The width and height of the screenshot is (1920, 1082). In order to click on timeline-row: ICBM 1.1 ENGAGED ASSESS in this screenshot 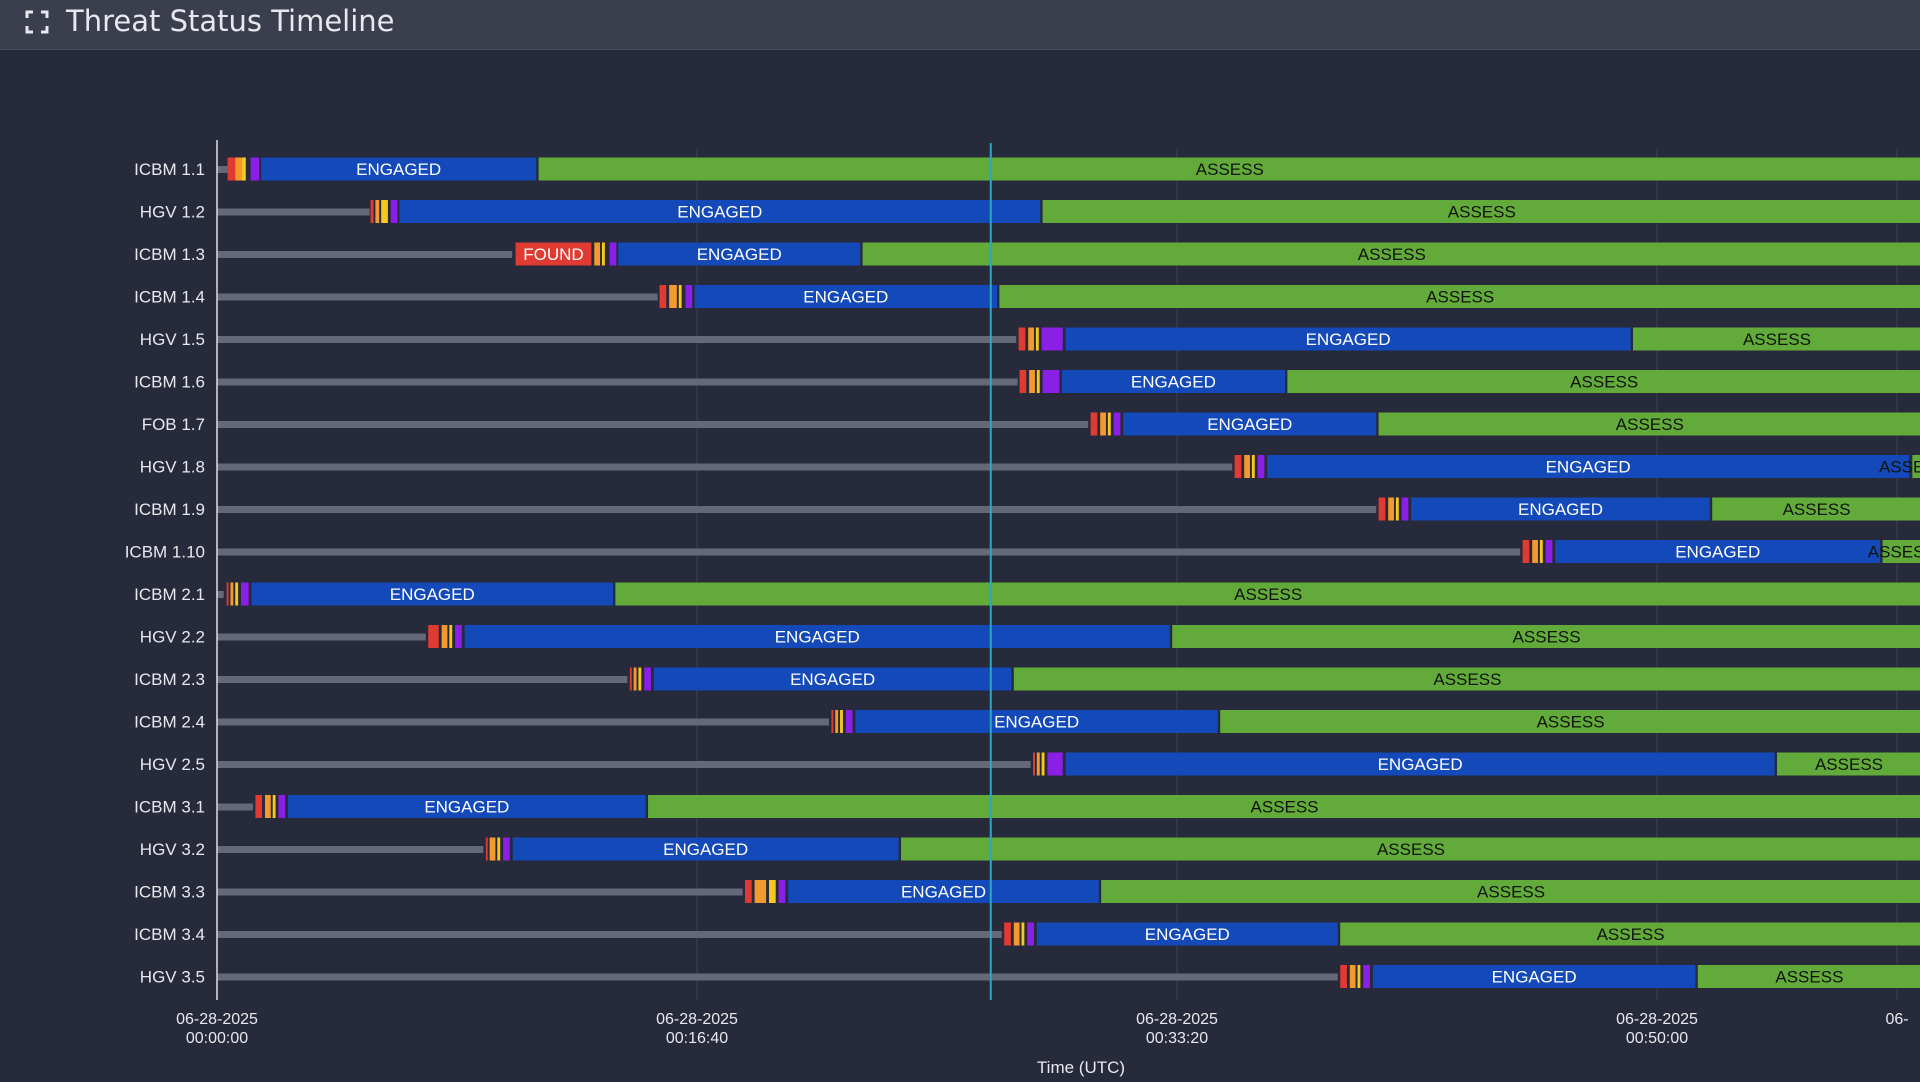, I will do `click(1027, 169)`.